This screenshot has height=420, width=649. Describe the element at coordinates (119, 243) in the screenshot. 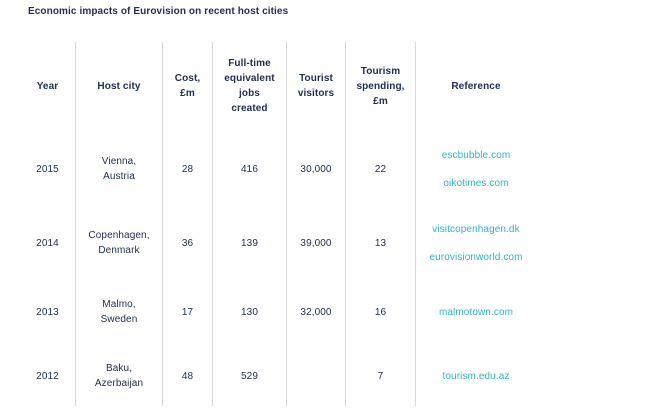

I see `cell-host-city: Copenhagen, Denmark` at that location.